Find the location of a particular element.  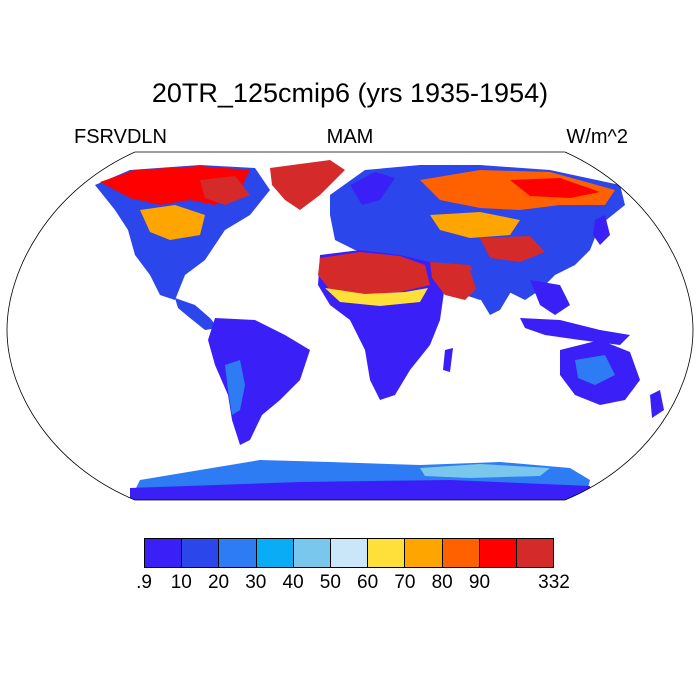

map-title: 20TR_125cmip6 (yrs 1935-1954) is located at coordinates (350, 93).